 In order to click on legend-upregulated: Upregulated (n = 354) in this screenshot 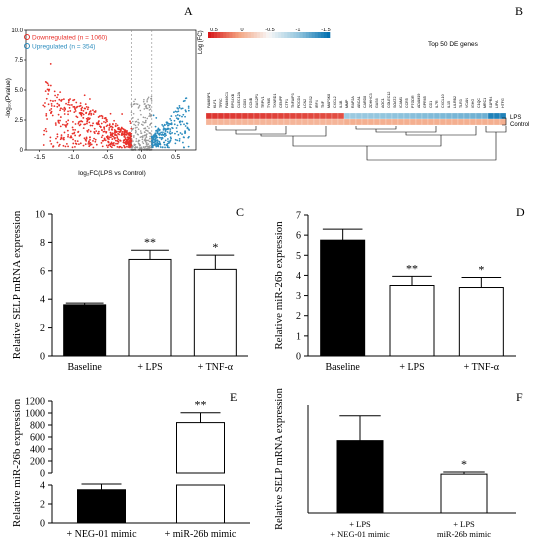, I will do `click(63, 47)`.